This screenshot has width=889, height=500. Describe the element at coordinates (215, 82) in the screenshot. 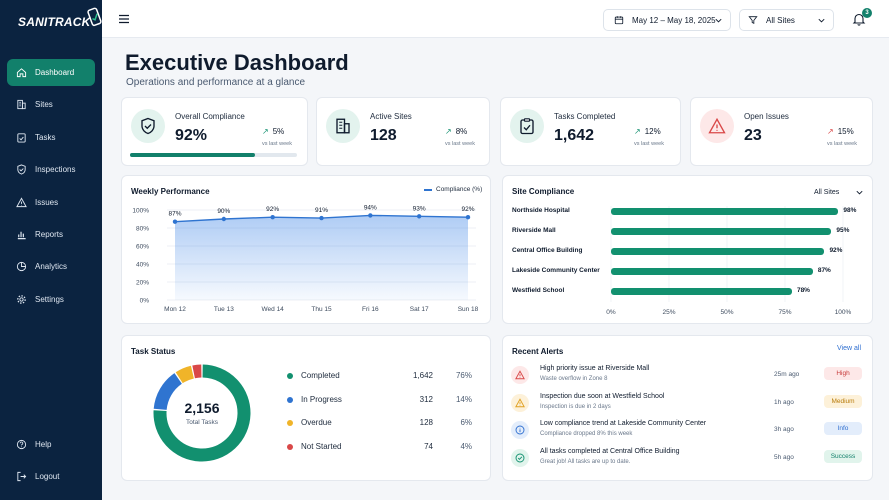

I see `page-subtitle: Operations and performance at a glance` at that location.